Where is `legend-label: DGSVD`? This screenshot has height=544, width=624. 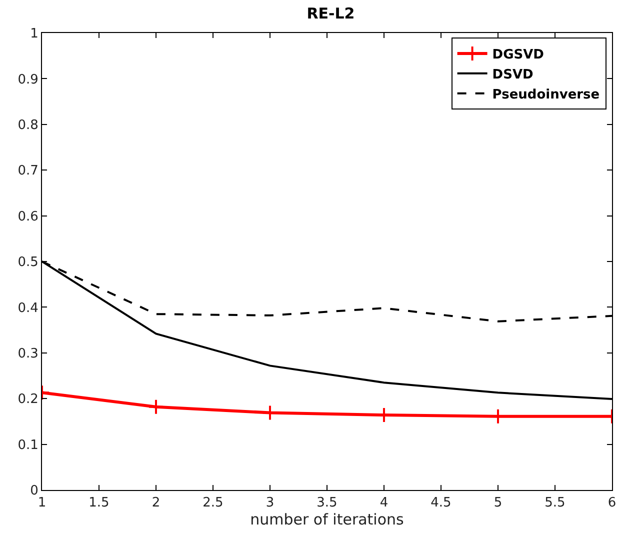 legend-label: DGSVD is located at coordinates (518, 55).